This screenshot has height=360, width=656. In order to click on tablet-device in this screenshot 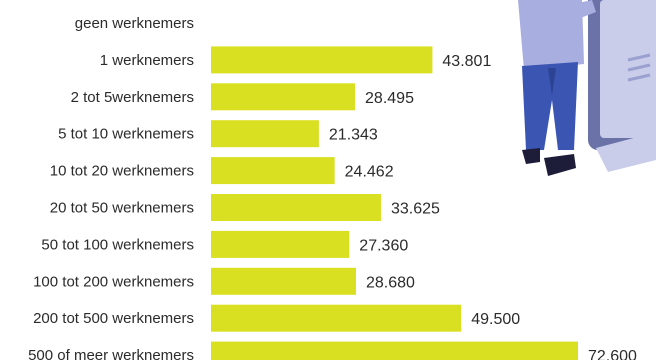, I will do `click(622, 86)`.